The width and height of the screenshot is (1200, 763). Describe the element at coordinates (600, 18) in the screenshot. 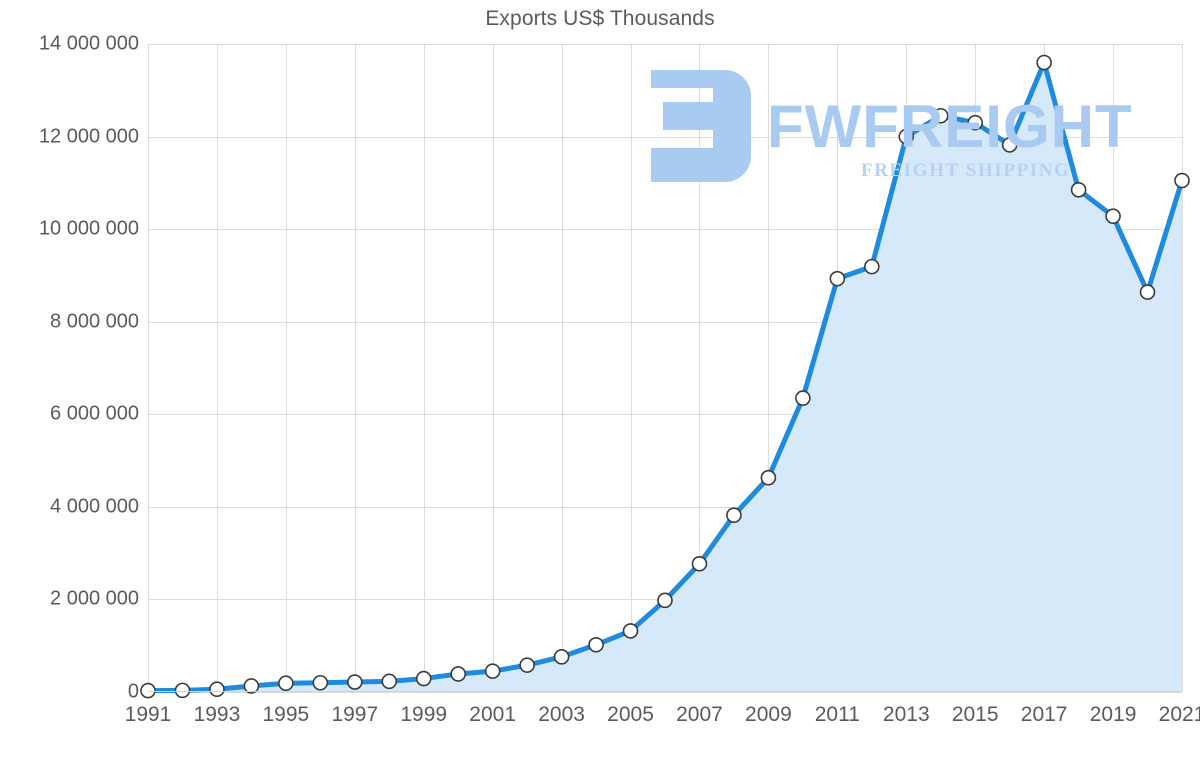

I see `chart-title: Exports US$ Thousands` at that location.